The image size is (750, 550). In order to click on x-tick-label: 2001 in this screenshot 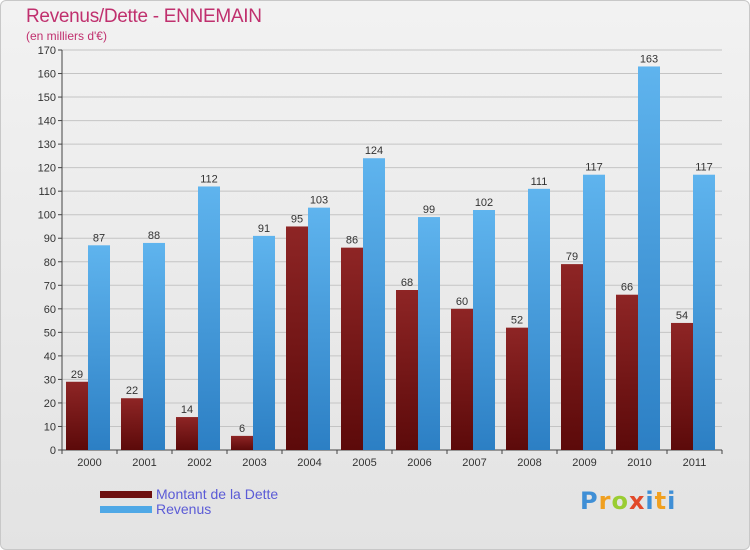, I will do `click(144, 463)`.